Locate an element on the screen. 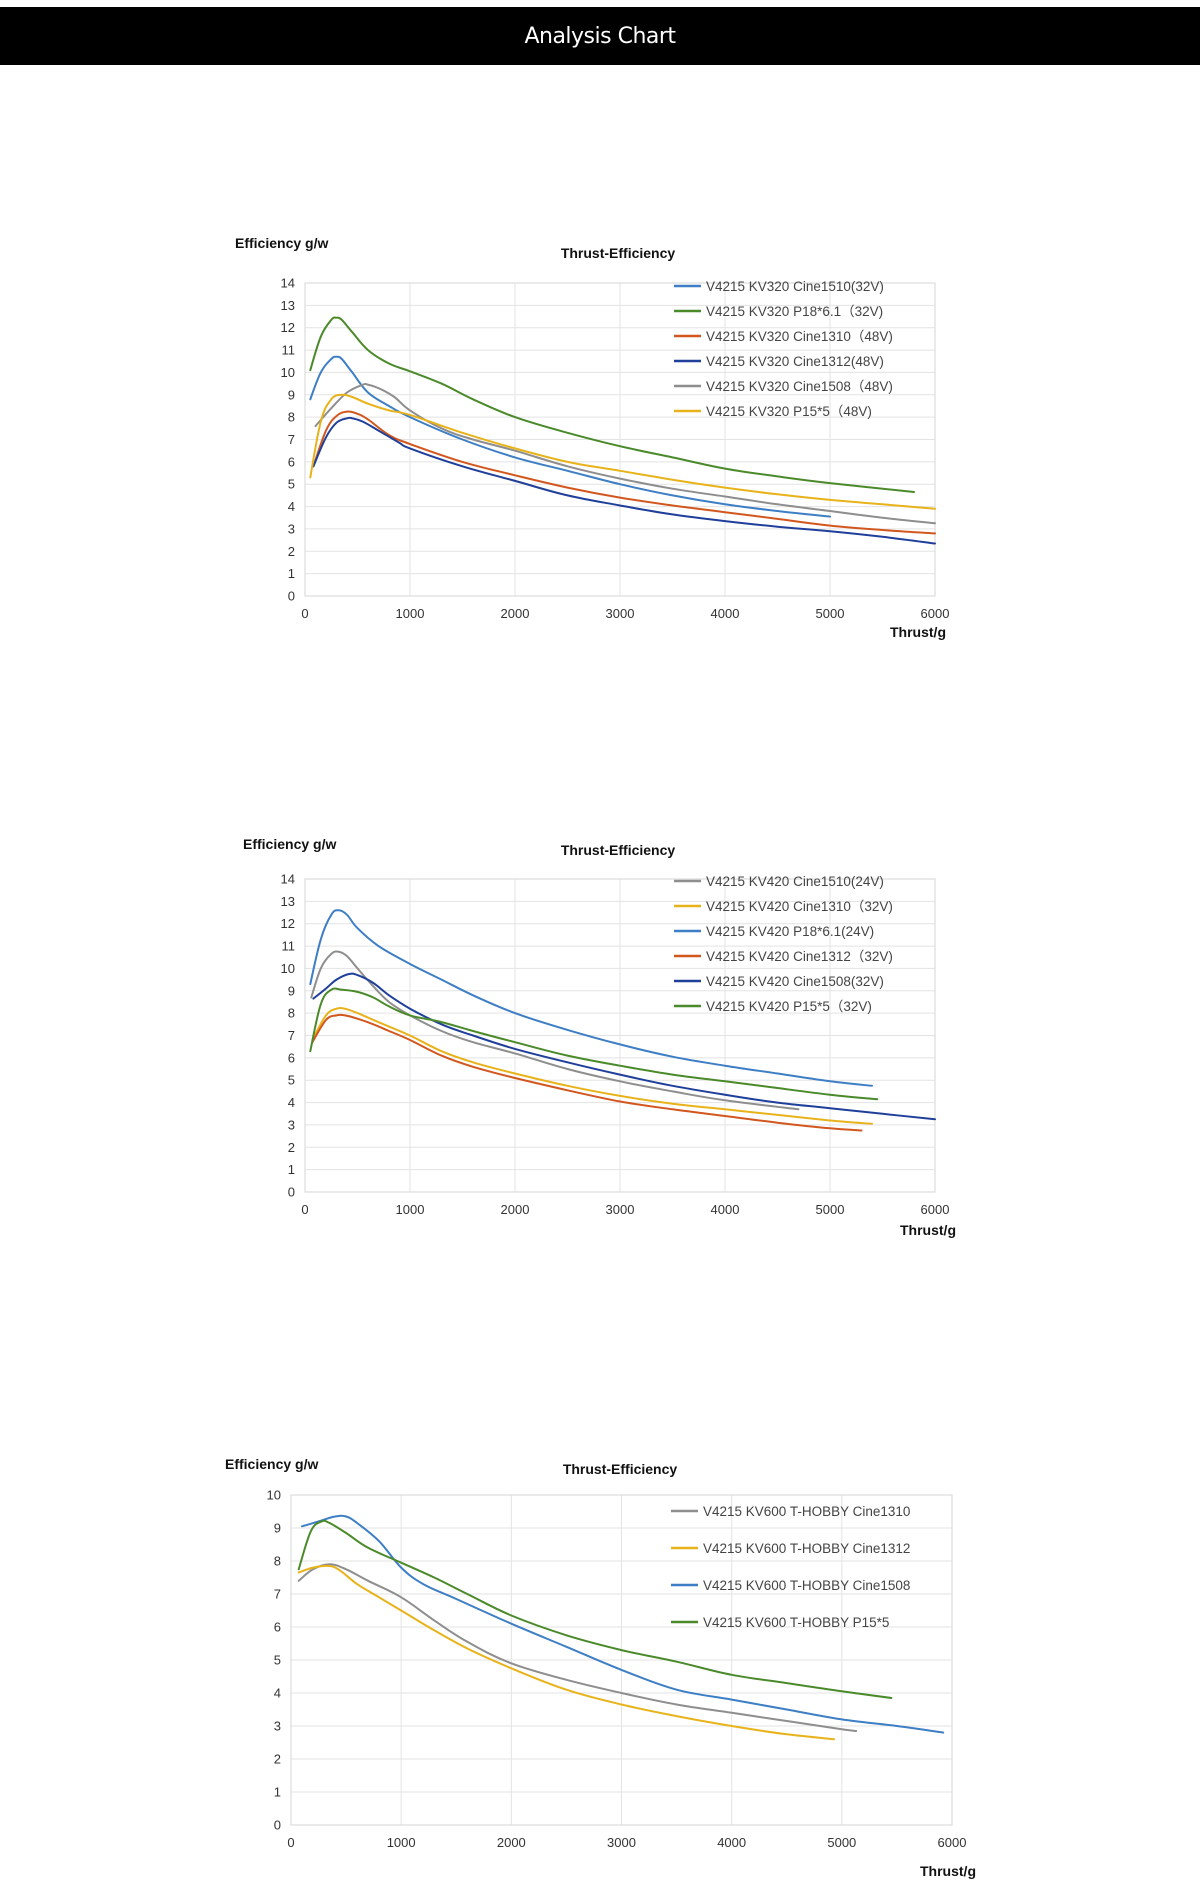 This screenshot has width=1200, height=1894. legend-entry: V4215 KV320 P18*6.1（32V) is located at coordinates (794, 311).